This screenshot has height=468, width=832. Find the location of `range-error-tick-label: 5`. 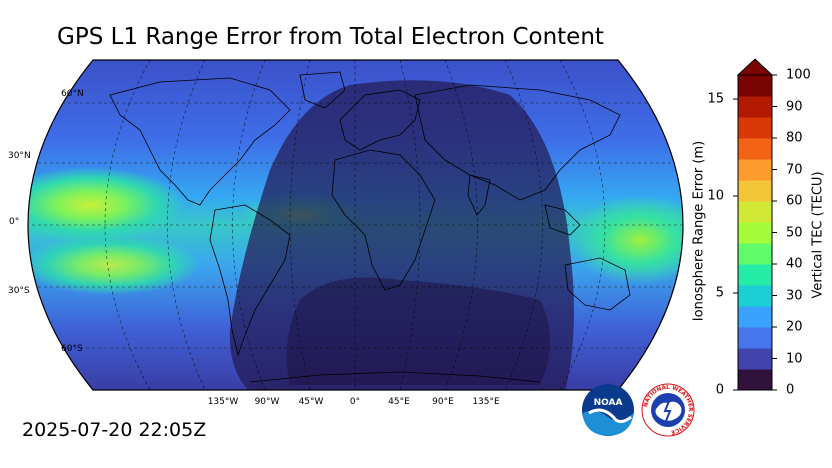

range-error-tick-label: 5 is located at coordinates (719, 293).